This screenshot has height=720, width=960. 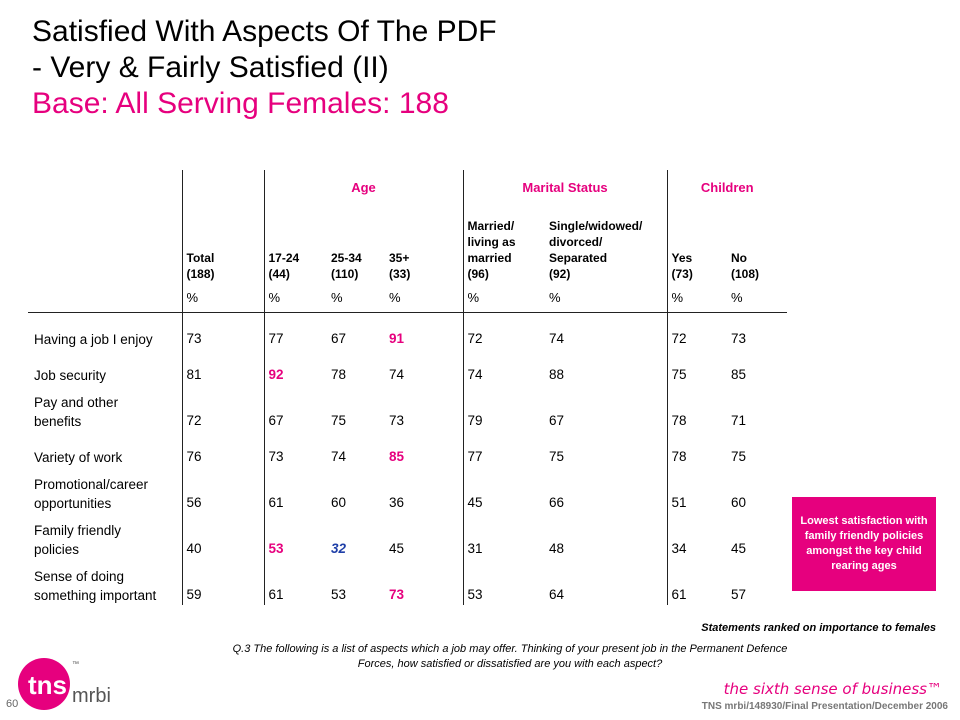 I want to click on cell-value: 85, so click(x=739, y=374).